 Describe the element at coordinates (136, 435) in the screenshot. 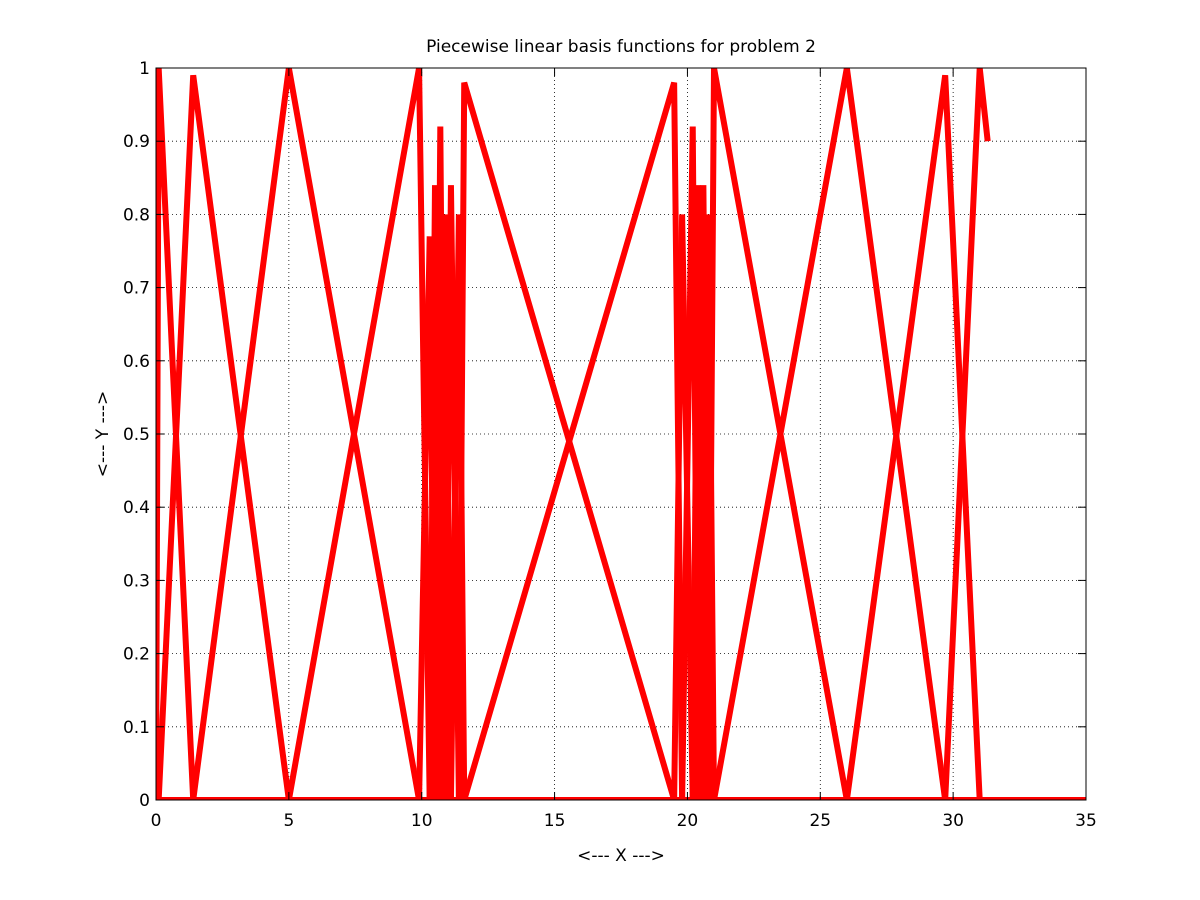

I see `y-tick-label: 0.5` at that location.